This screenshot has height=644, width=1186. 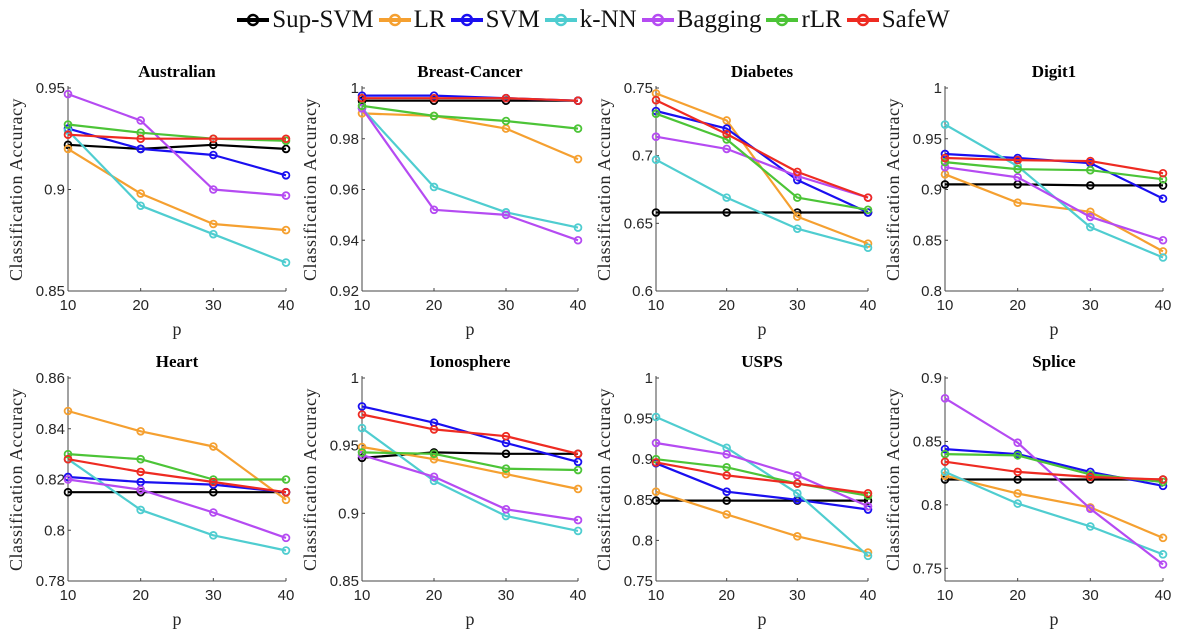 I want to click on legend-item-lr: LR, so click(x=412, y=20).